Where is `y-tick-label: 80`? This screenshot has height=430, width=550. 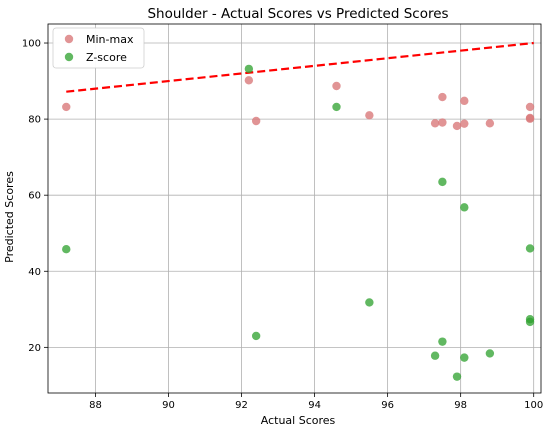 y-tick-label: 80 is located at coordinates (34, 120).